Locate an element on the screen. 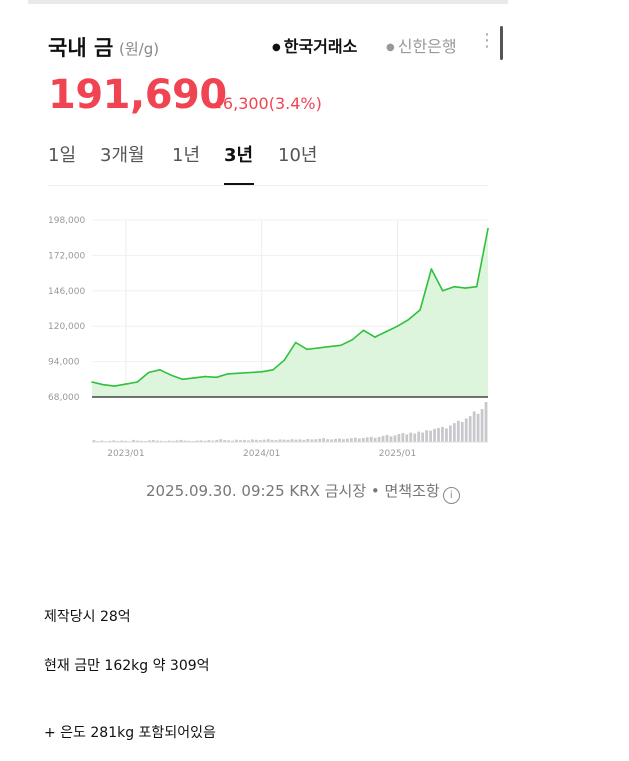 The width and height of the screenshot is (629, 761). note-line-1: 제작당시 28억 is located at coordinates (87, 617).